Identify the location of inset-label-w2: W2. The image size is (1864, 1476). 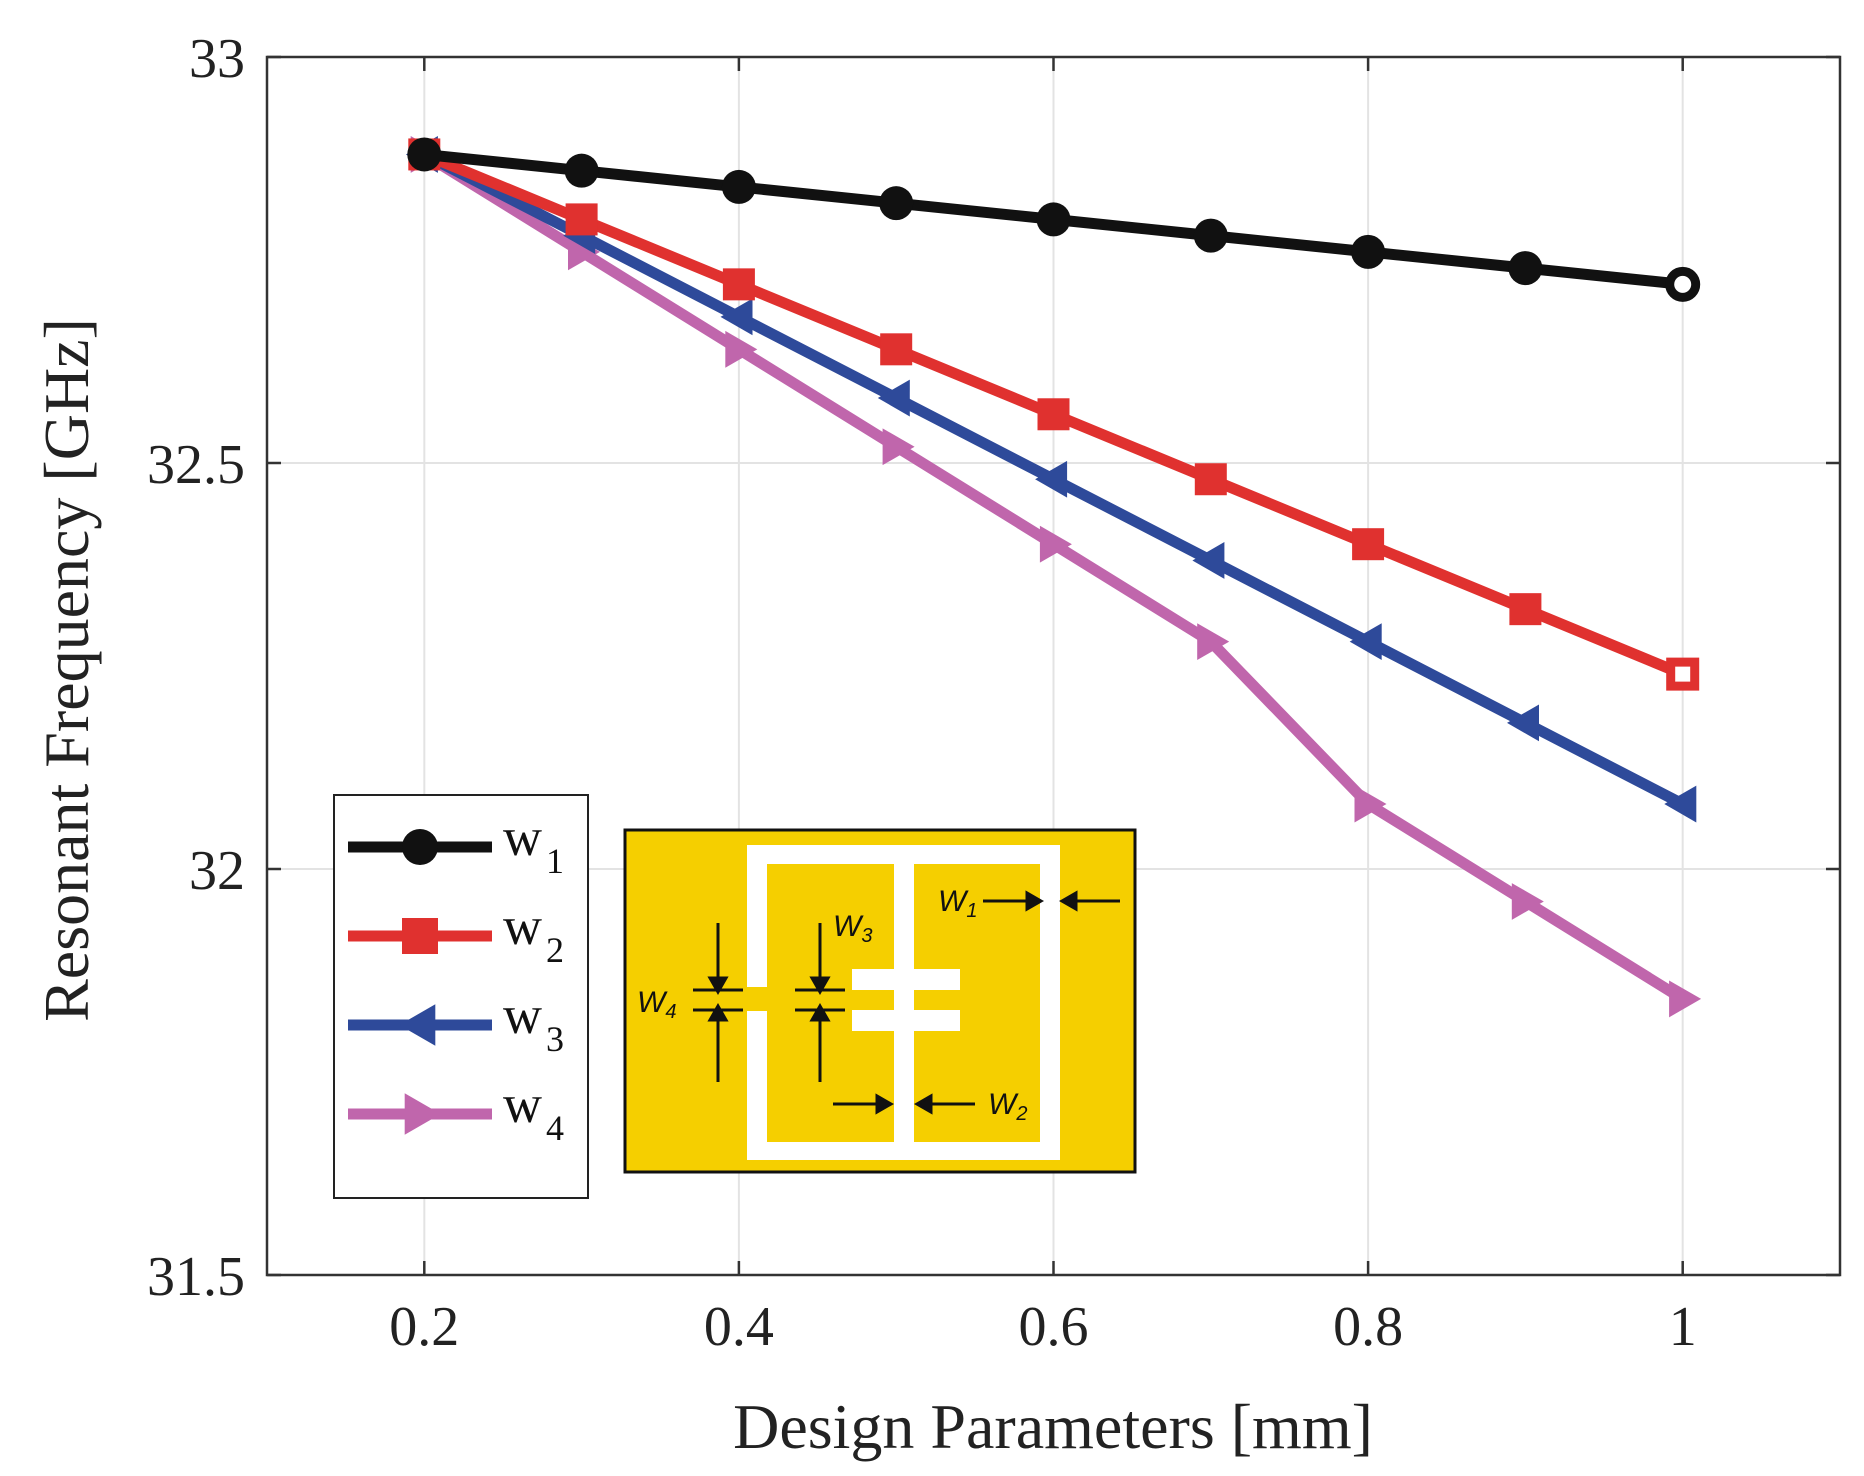
(1007, 1106).